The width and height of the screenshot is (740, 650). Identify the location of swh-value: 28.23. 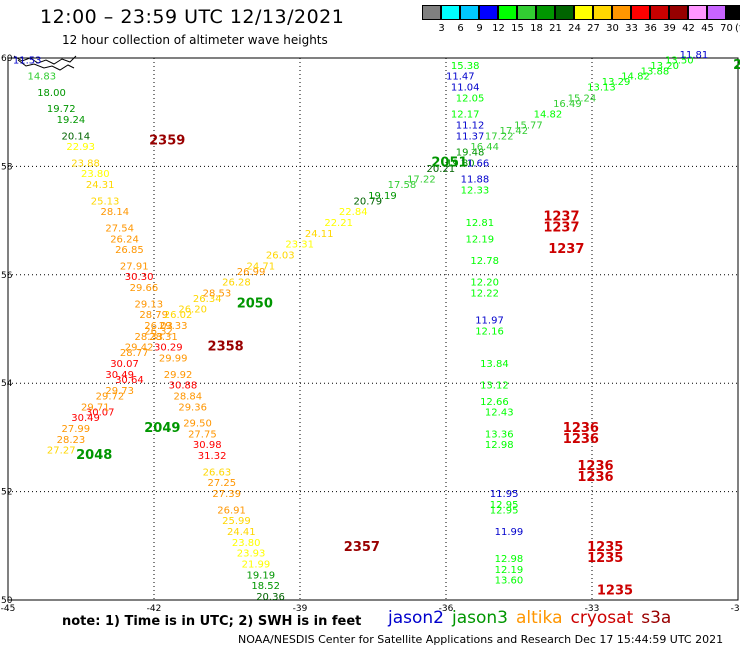
(71, 440).